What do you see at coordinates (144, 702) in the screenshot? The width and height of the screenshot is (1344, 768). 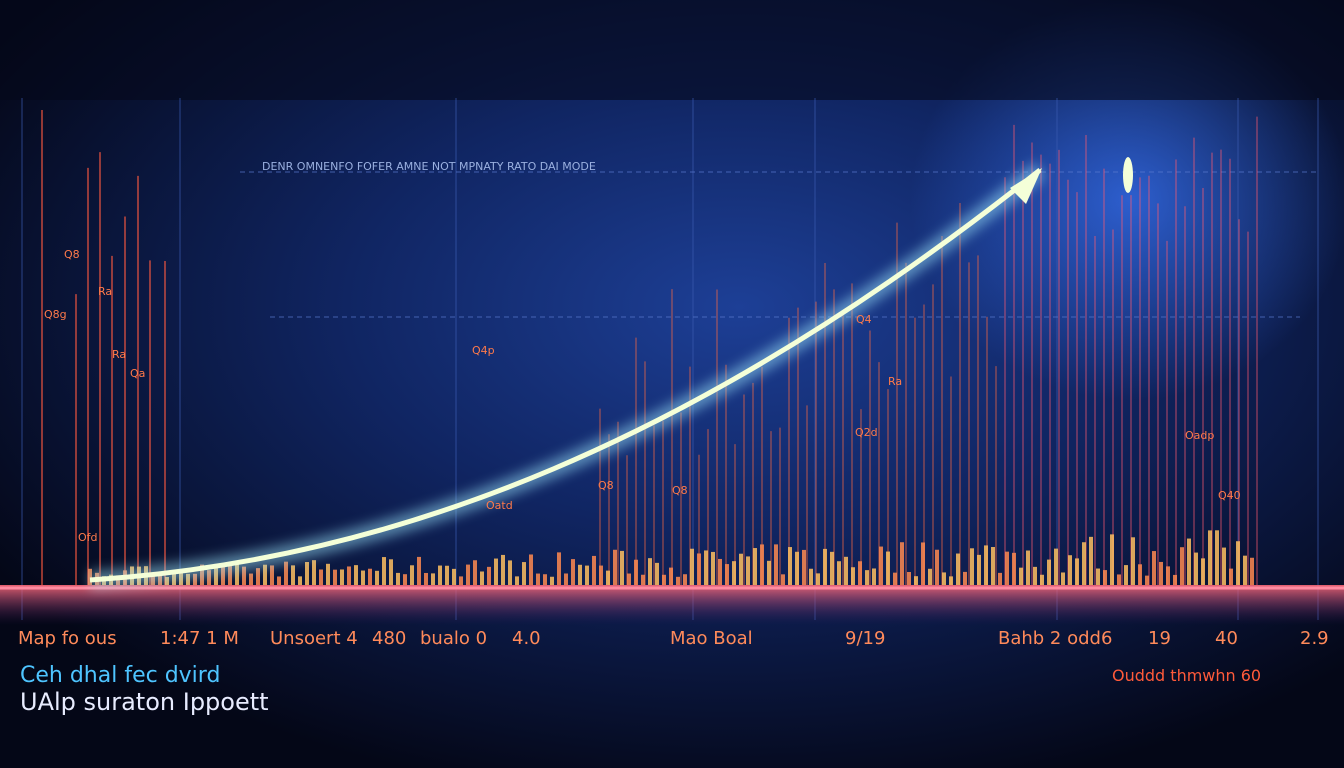 I see `footer-title: UAlp suraton Ippoett` at bounding box center [144, 702].